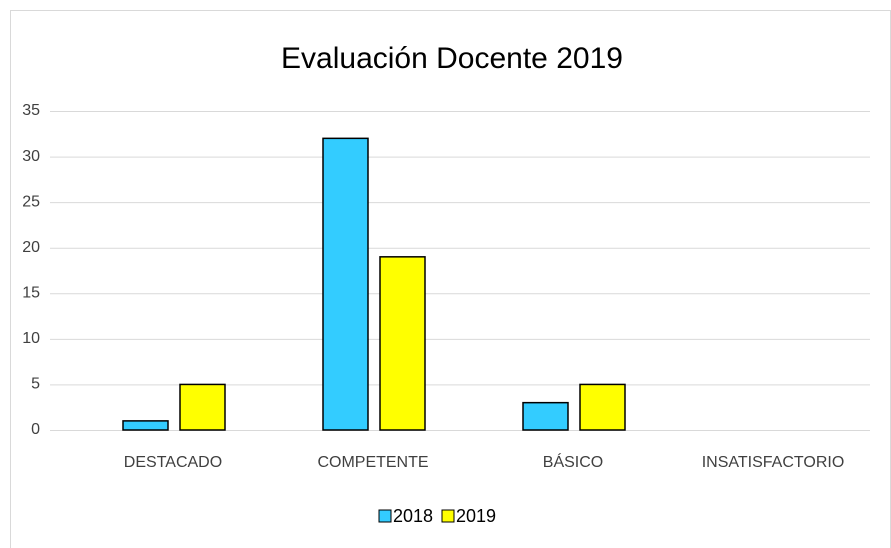  Describe the element at coordinates (773, 462) in the screenshot. I see `x-tick-label: INSATISFACTORIO` at that location.